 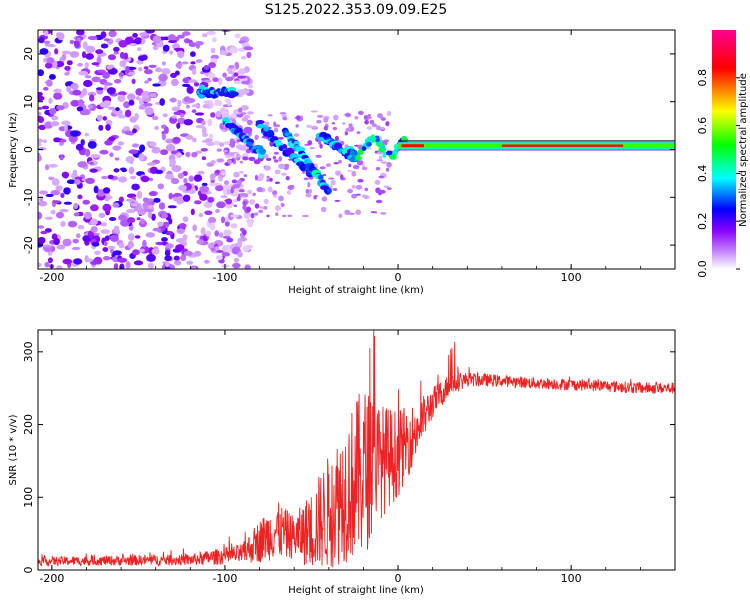 I want to click on x-tick-label: 0, so click(x=398, y=277).